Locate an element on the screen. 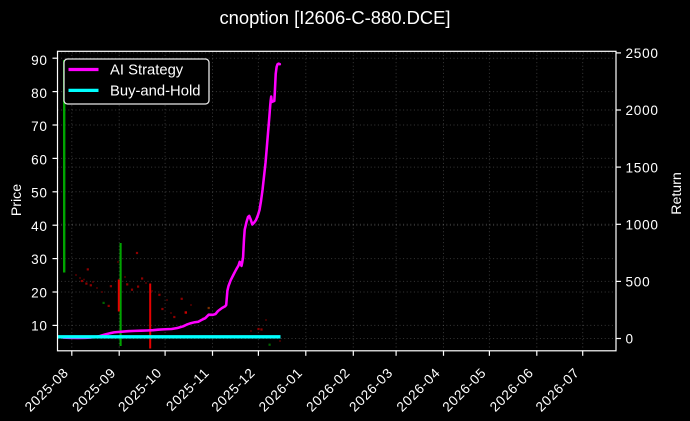 This screenshot has width=690, height=421. svg-text: 1500 is located at coordinates (642, 167).